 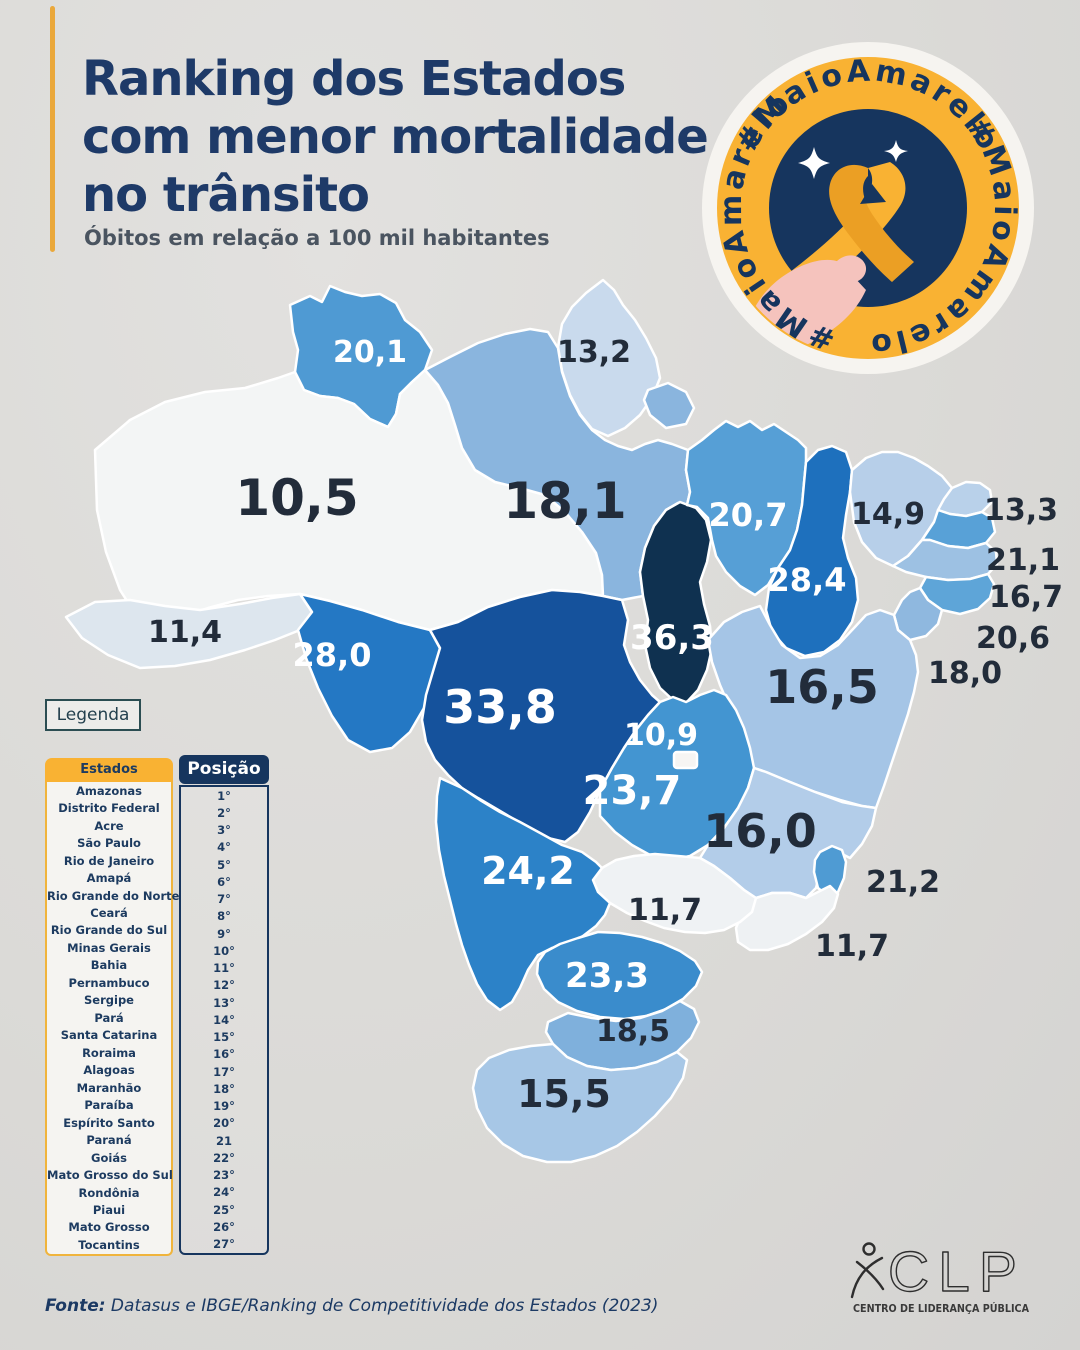 What do you see at coordinates (669, 405) in the screenshot?
I see `island-marajo` at bounding box center [669, 405].